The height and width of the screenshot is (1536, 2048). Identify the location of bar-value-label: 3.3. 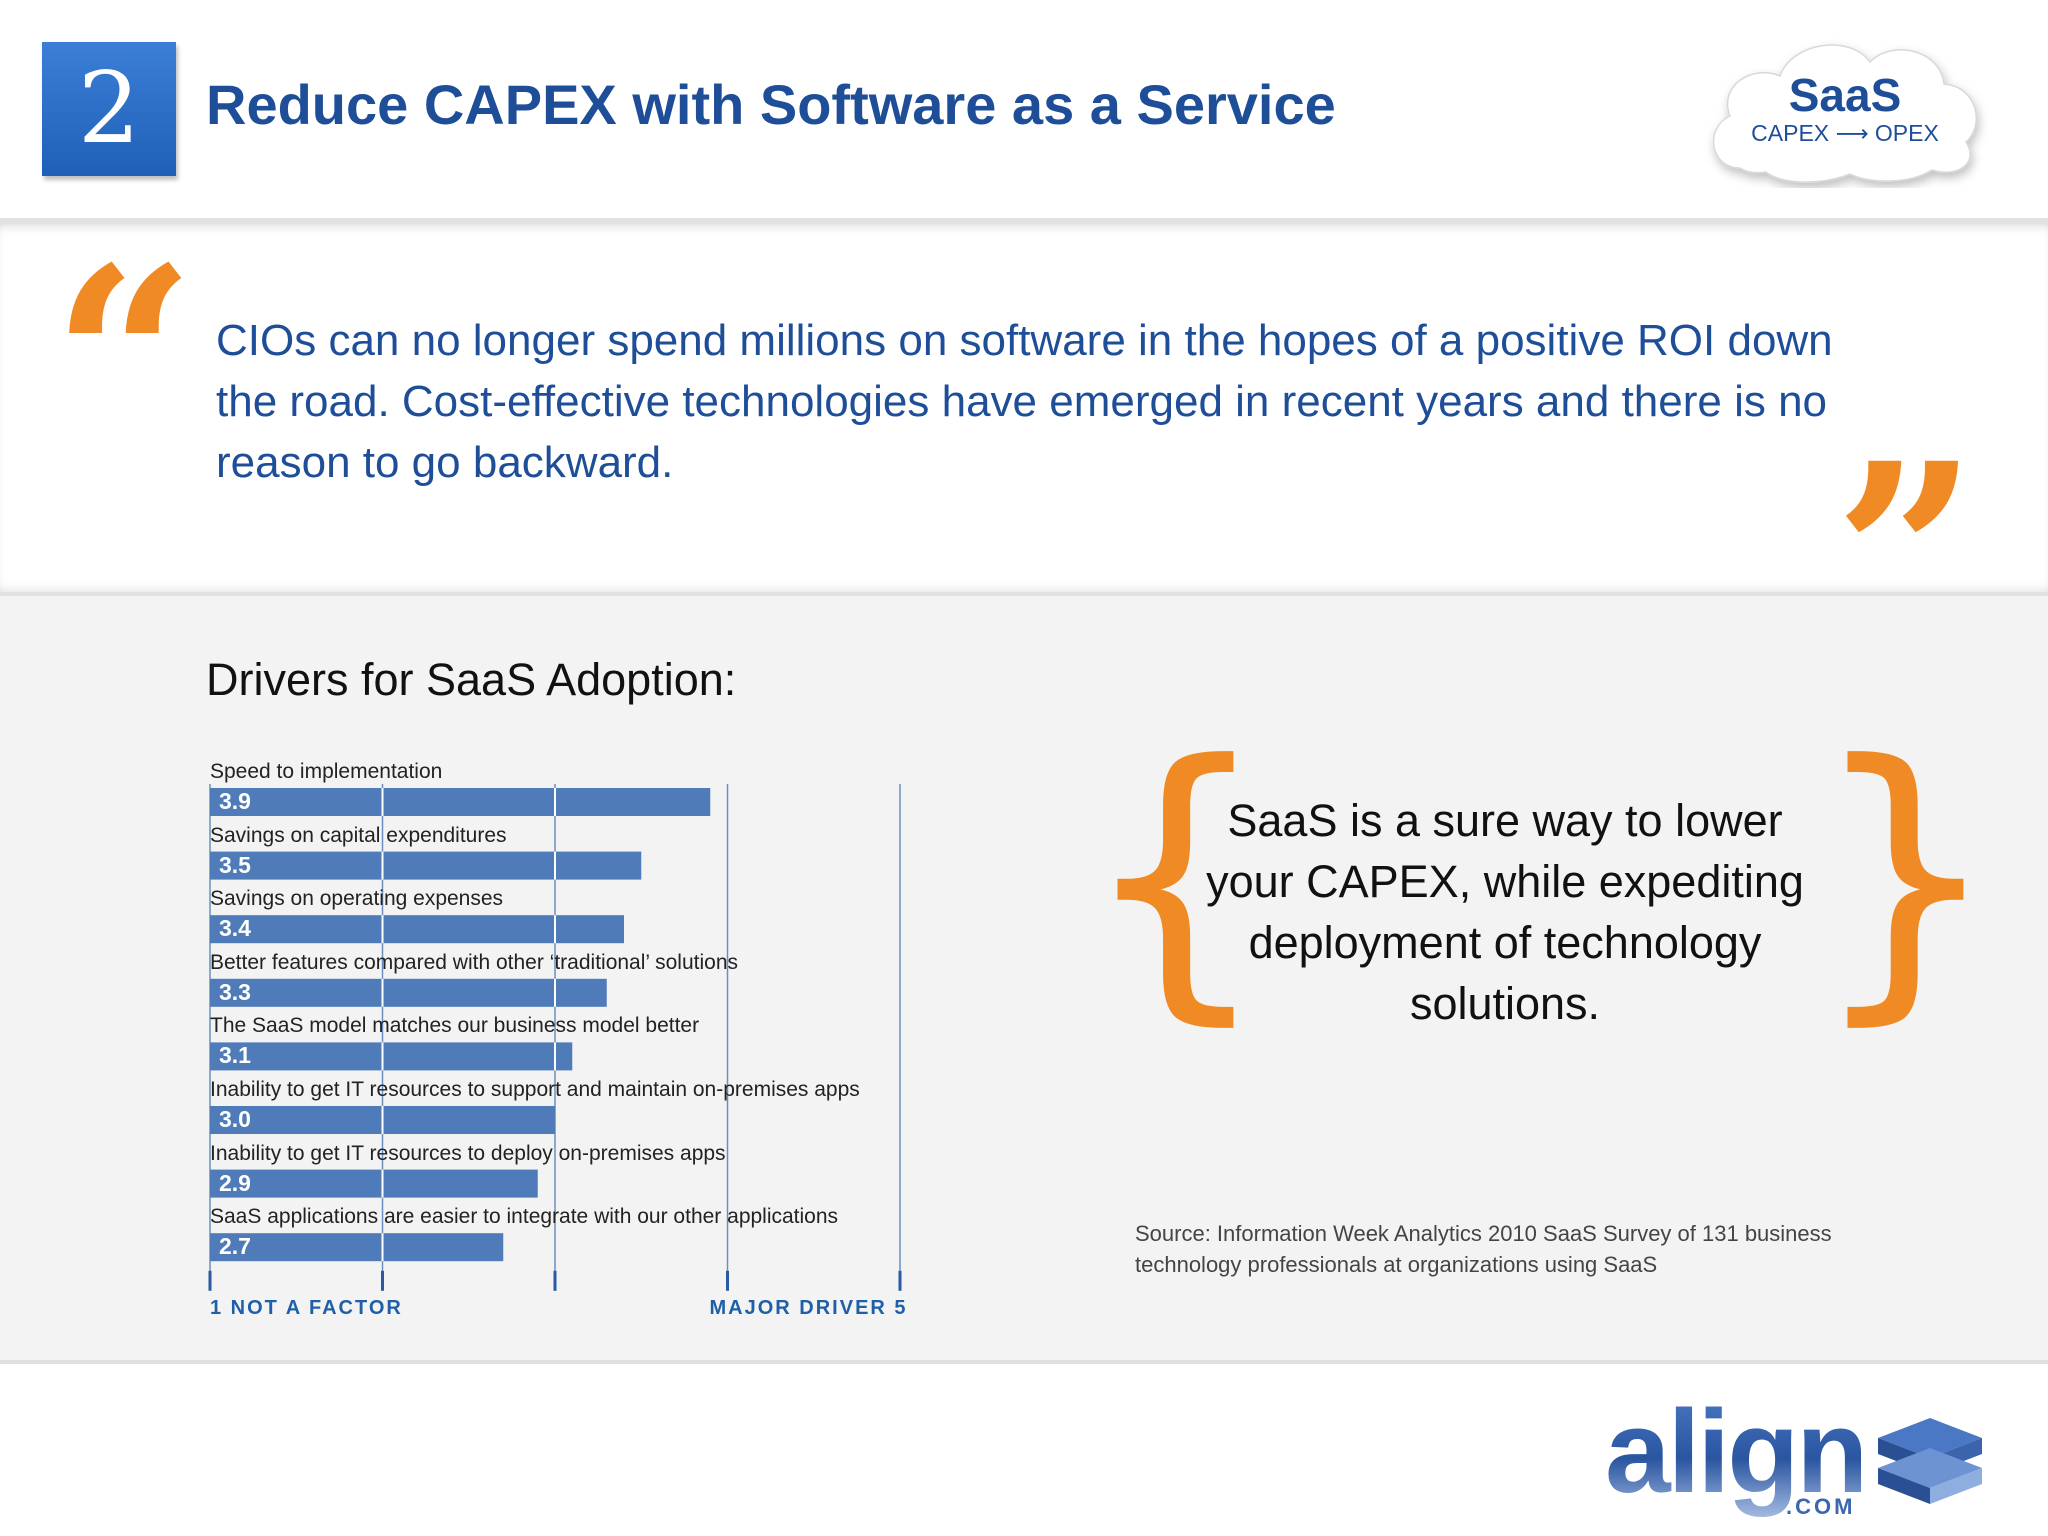
(235, 991).